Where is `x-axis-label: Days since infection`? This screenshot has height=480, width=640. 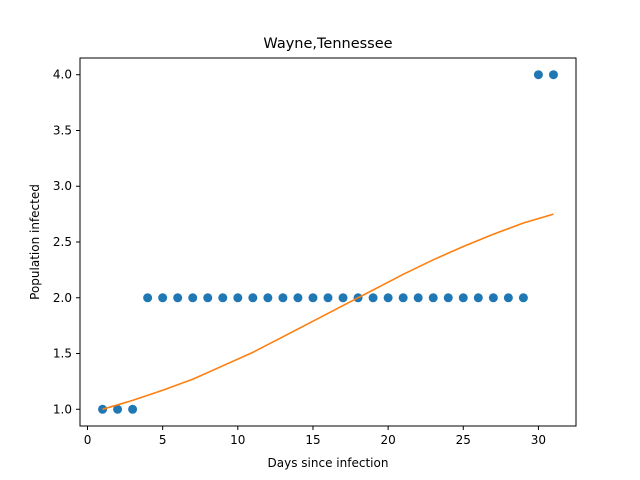 x-axis-label: Days since infection is located at coordinates (328, 463).